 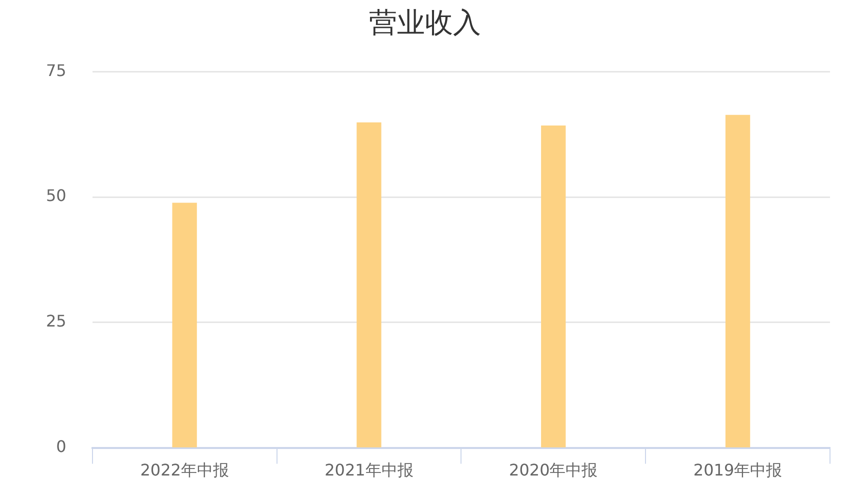 What do you see at coordinates (184, 470) in the screenshot?
I see `x-tick-label: 2022年中报` at bounding box center [184, 470].